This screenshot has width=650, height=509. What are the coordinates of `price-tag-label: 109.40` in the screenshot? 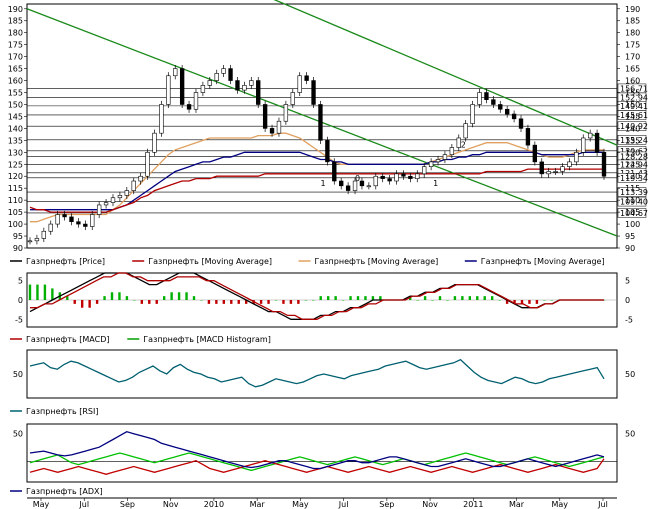 It's located at (634, 202).